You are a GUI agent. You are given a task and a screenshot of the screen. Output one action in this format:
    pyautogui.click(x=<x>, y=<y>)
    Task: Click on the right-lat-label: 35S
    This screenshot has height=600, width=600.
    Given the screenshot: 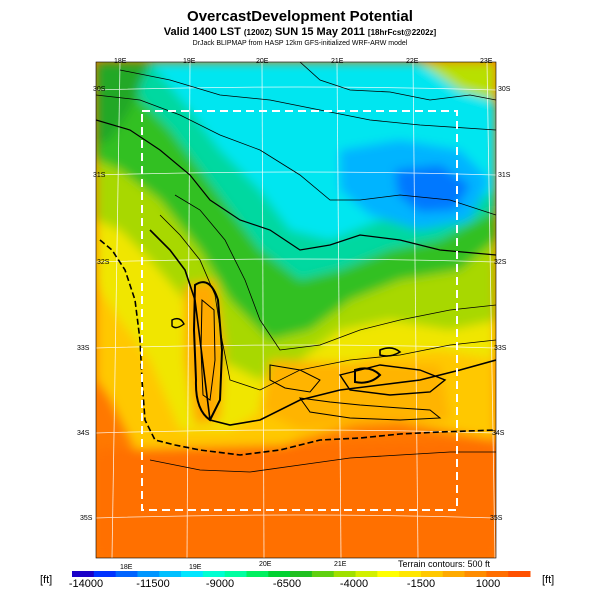 What is the action you would take?
    pyautogui.click(x=496, y=518)
    